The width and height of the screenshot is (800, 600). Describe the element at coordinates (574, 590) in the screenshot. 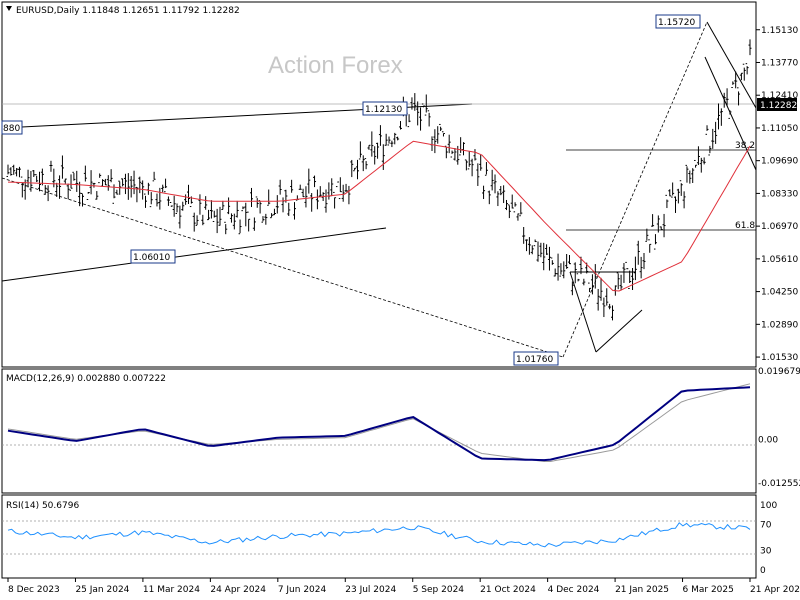

I see `x-tick-label: 4 Dec 2024` at that location.